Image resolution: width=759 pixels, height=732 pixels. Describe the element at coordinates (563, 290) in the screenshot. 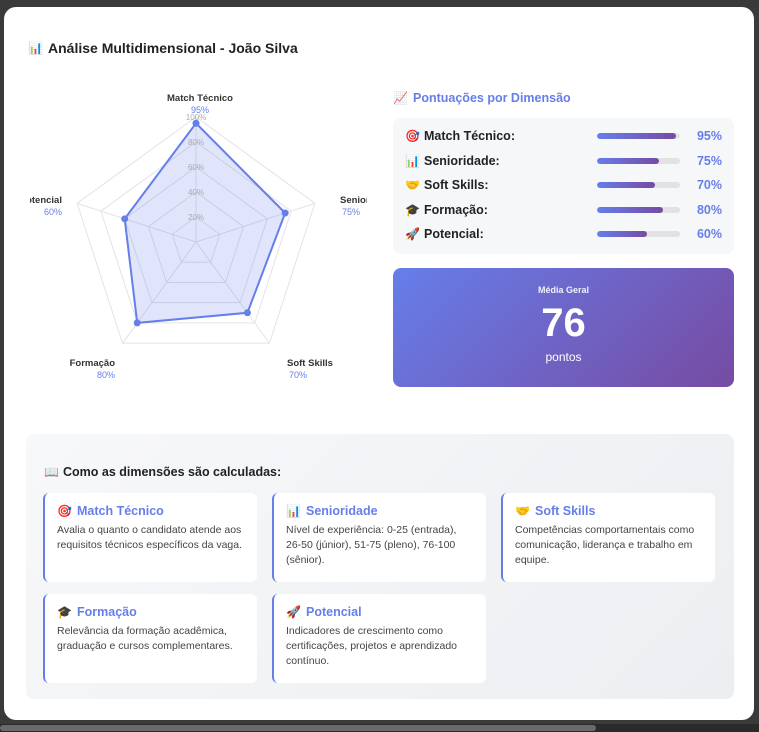

I see `average-label: Média Geral` at that location.